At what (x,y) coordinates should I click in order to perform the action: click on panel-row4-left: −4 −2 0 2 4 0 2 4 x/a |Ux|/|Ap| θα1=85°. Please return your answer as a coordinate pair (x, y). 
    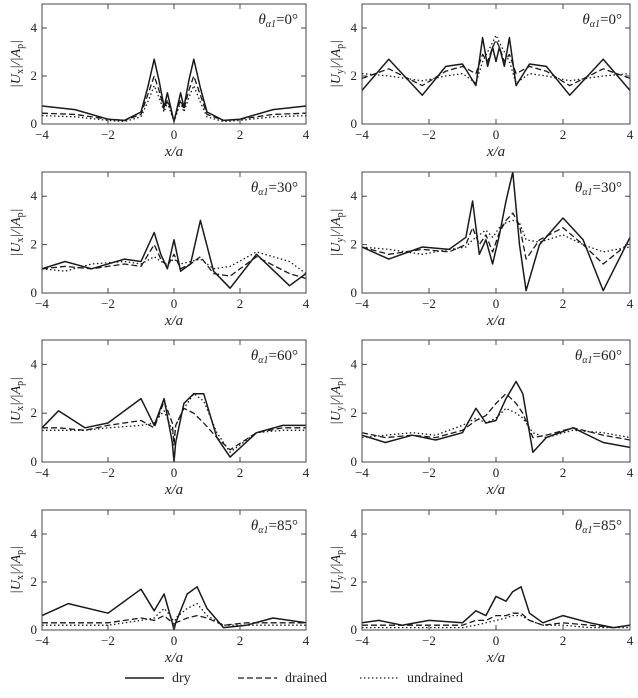
    Looking at the image, I should click on (159, 587).